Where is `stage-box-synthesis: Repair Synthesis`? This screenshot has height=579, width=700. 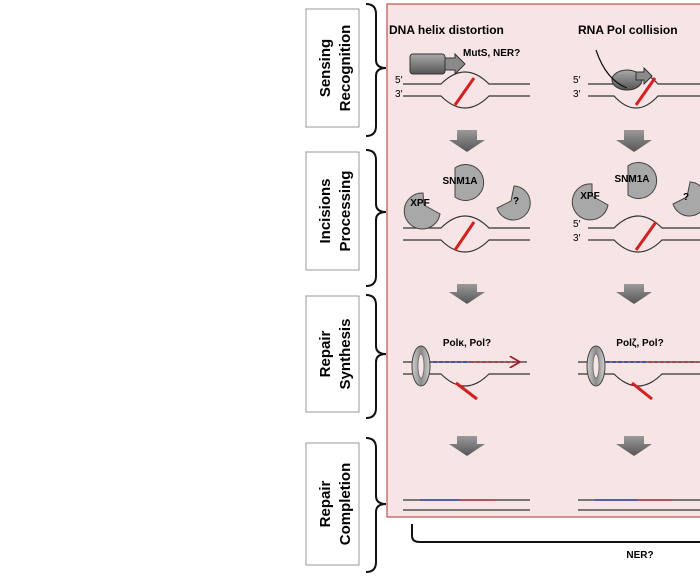 stage-box-synthesis: Repair Synthesis is located at coordinates (332, 354).